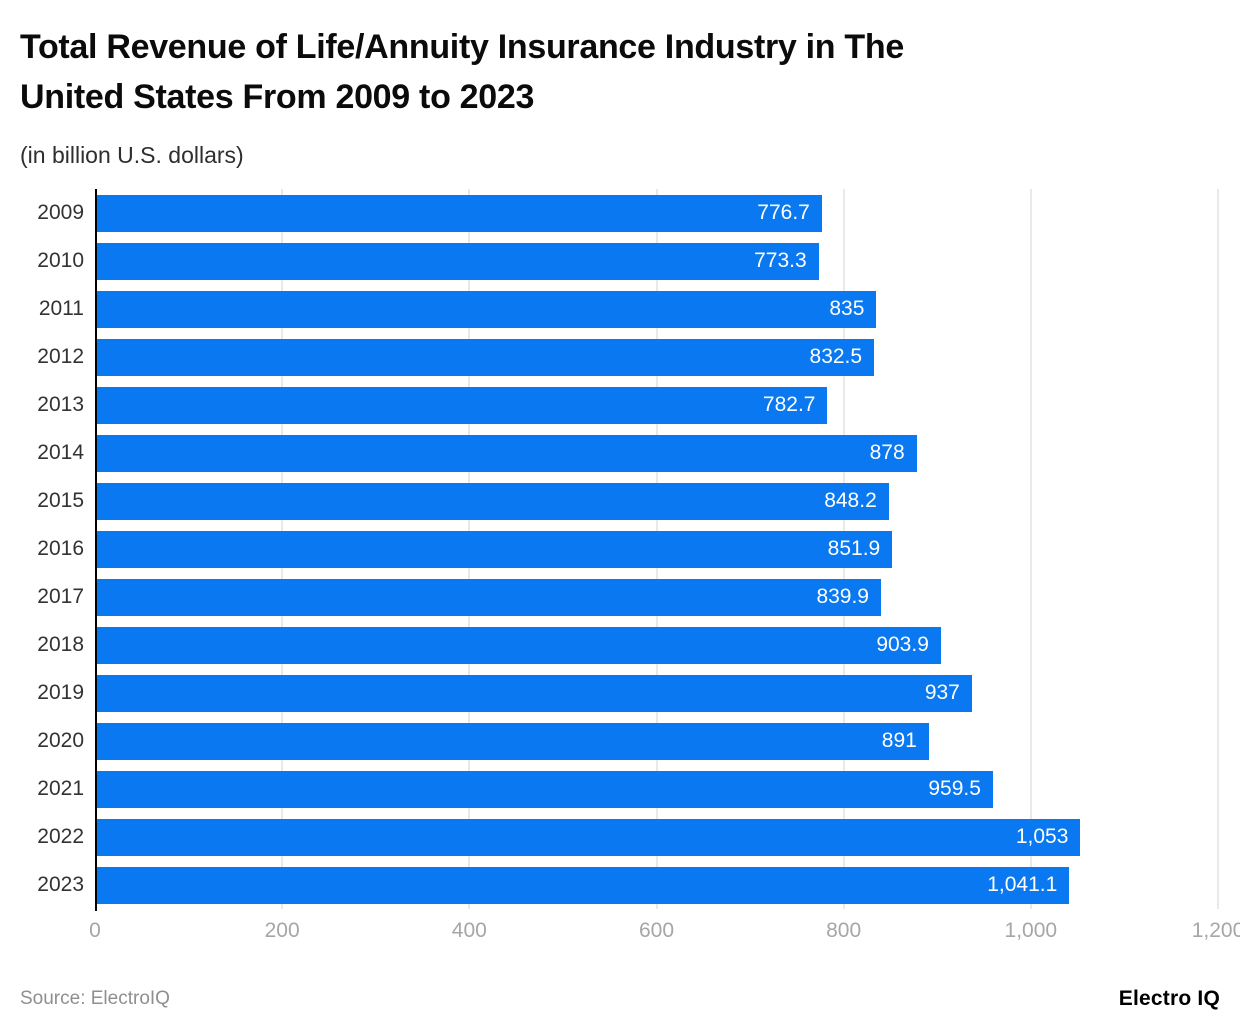 The height and width of the screenshot is (1028, 1240). Describe the element at coordinates (469, 930) in the screenshot. I see `x-tick-label: 400` at that location.